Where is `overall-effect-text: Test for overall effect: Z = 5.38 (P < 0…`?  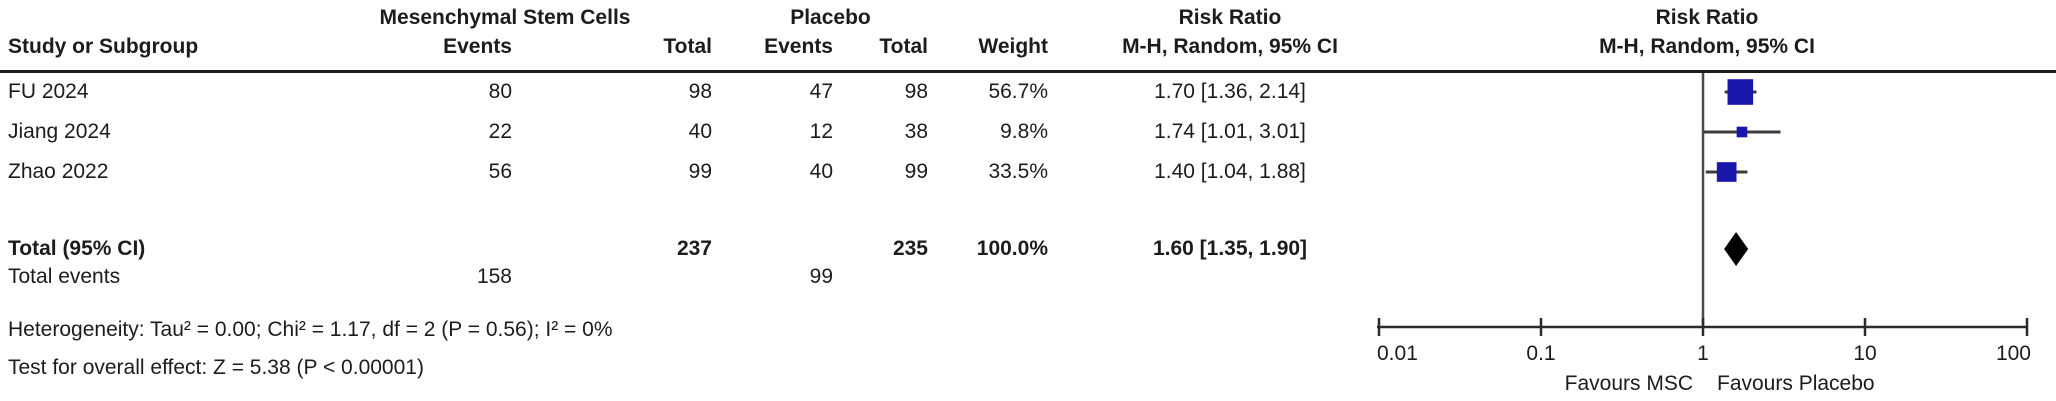 overall-effect-text: Test for overall effect: Z = 5.38 (P < 0… is located at coordinates (216, 367).